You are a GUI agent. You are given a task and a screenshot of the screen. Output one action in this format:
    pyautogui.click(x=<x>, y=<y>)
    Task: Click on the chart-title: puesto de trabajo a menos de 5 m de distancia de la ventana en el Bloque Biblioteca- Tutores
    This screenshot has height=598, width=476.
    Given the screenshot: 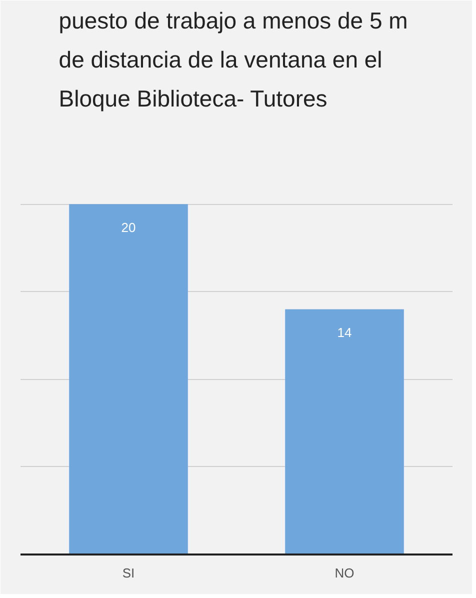 What is the action you would take?
    pyautogui.click(x=233, y=60)
    